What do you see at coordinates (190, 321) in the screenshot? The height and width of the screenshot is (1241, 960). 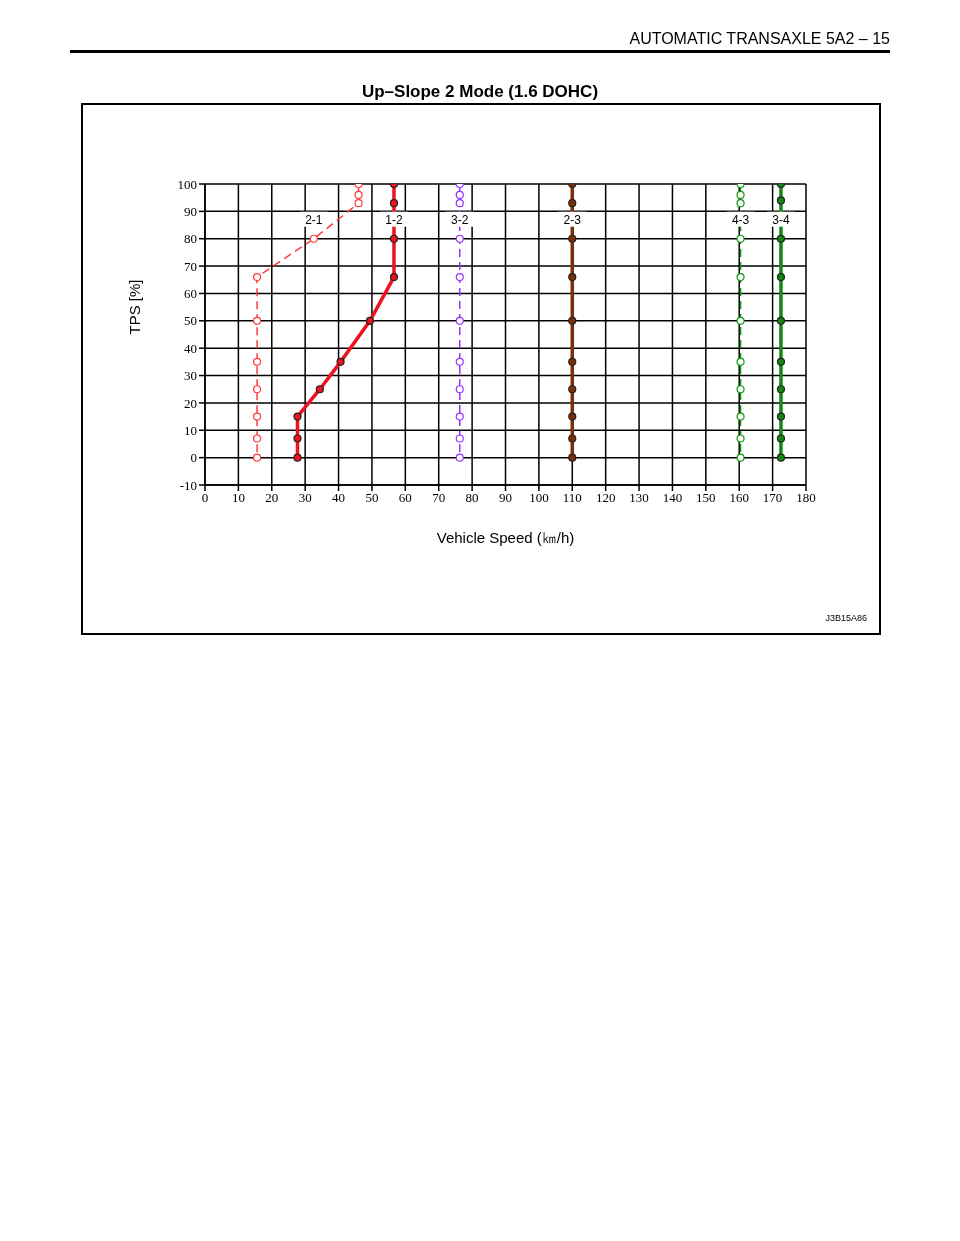 I see `y-tick-label: 50` at bounding box center [190, 321].